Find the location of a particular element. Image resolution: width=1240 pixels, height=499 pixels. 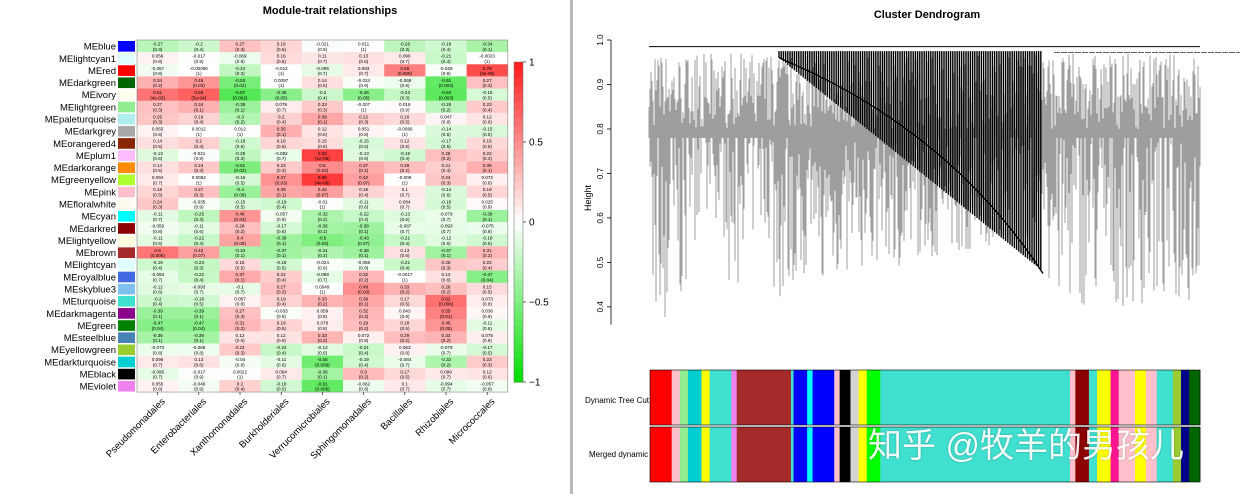

cell-correlation: 0.16 is located at coordinates (487, 141).